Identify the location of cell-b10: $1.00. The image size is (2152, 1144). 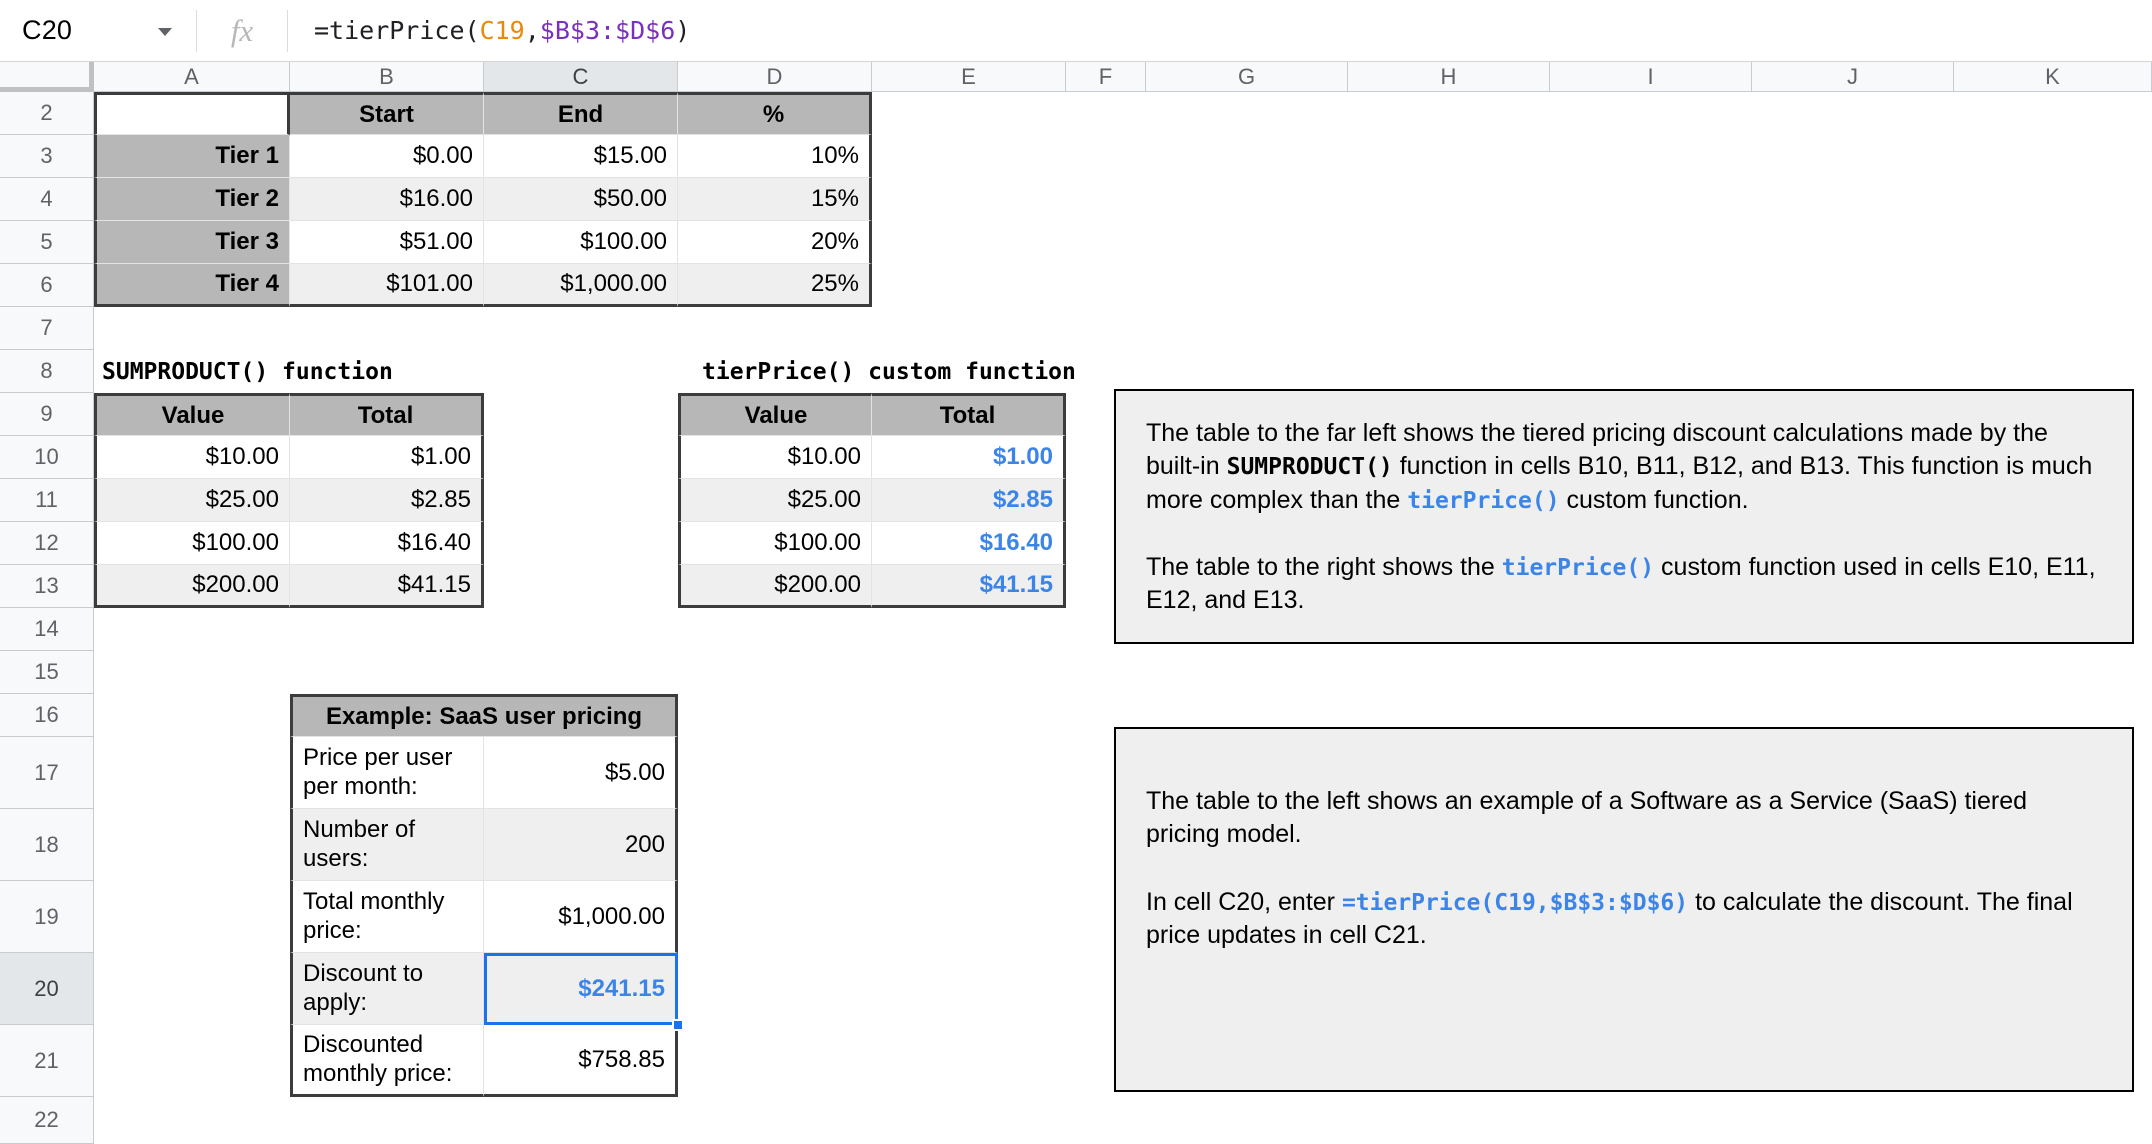
(387, 457).